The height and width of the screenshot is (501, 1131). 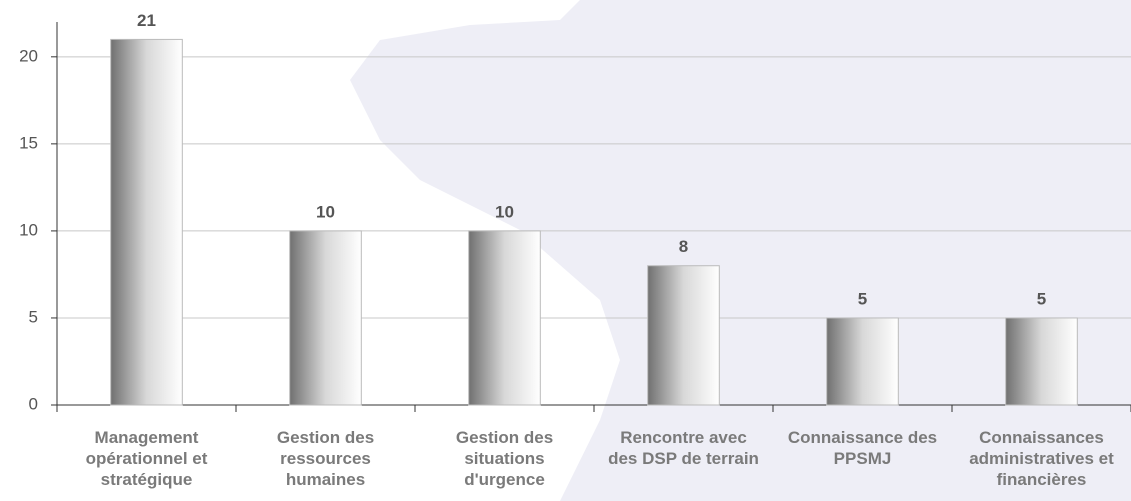 I want to click on x-tick-label: Management opérationnel et stratégique, so click(x=146, y=458).